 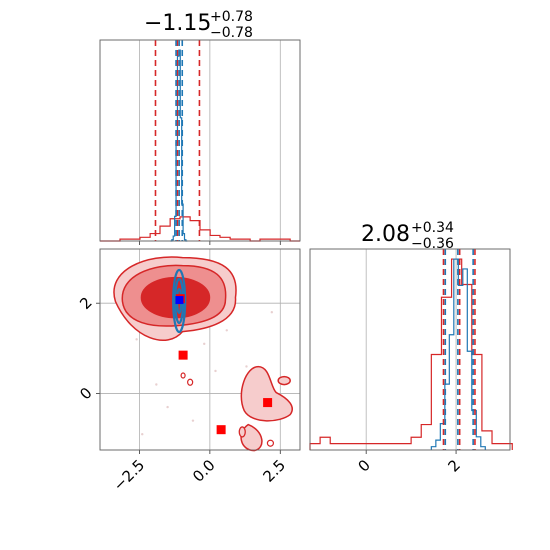 I want to click on frame-bottom-right, so click(x=410, y=349).